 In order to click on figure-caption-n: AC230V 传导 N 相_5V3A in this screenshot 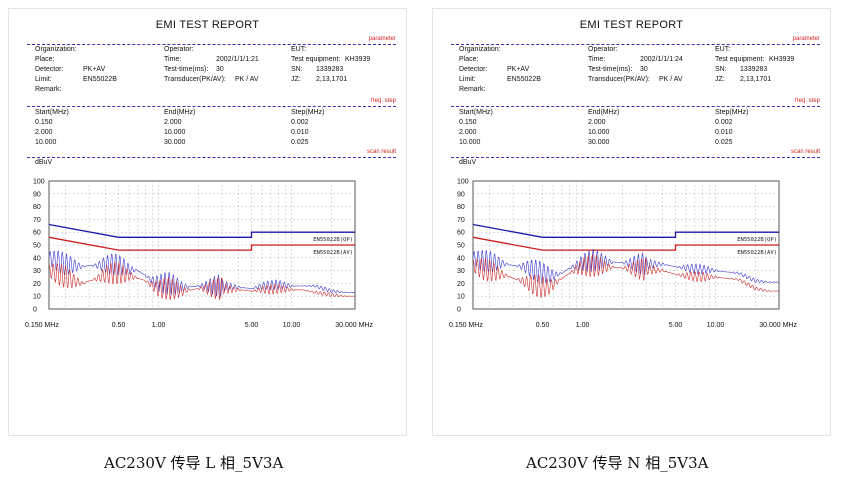, I will do `click(617, 463)`.